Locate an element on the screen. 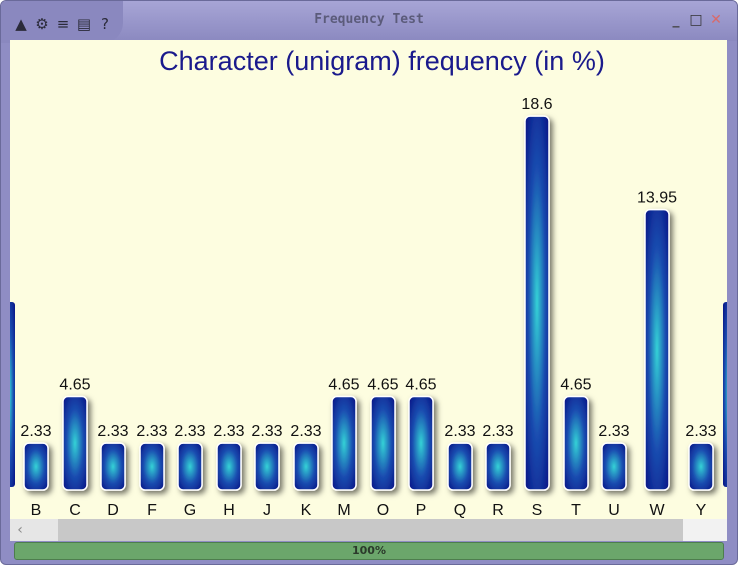  clipped-bar-left is located at coordinates (12, 394).